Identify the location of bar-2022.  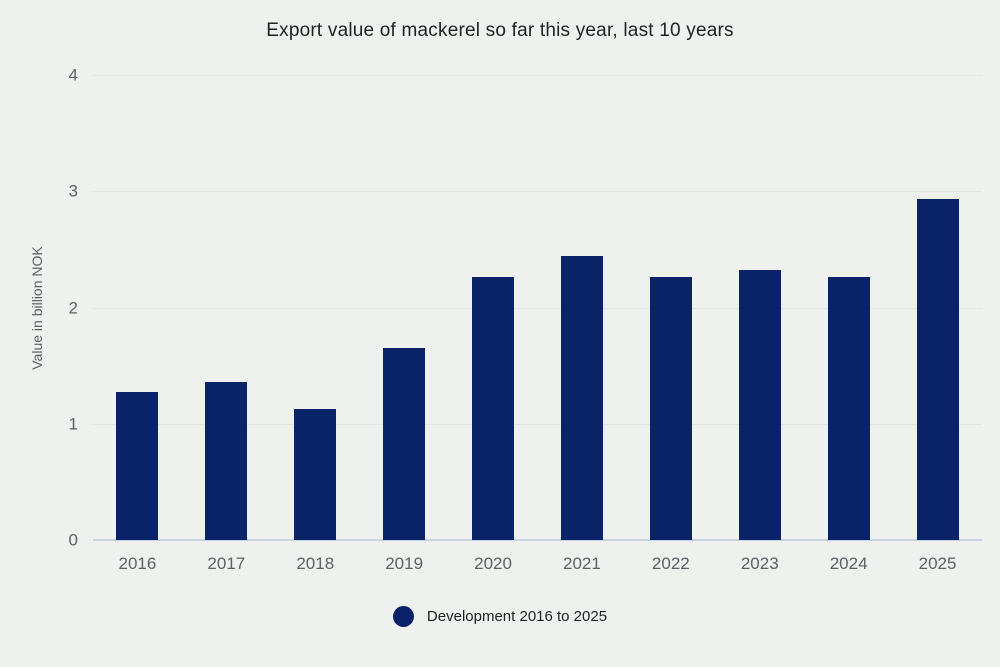
(670, 408).